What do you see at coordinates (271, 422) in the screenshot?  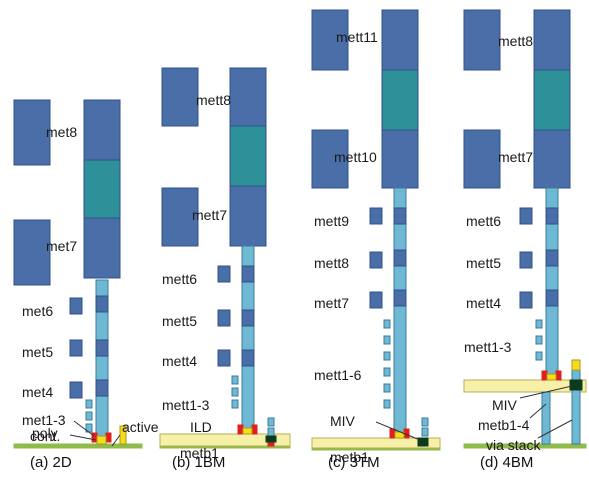 I see `metb1-via-b1` at bounding box center [271, 422].